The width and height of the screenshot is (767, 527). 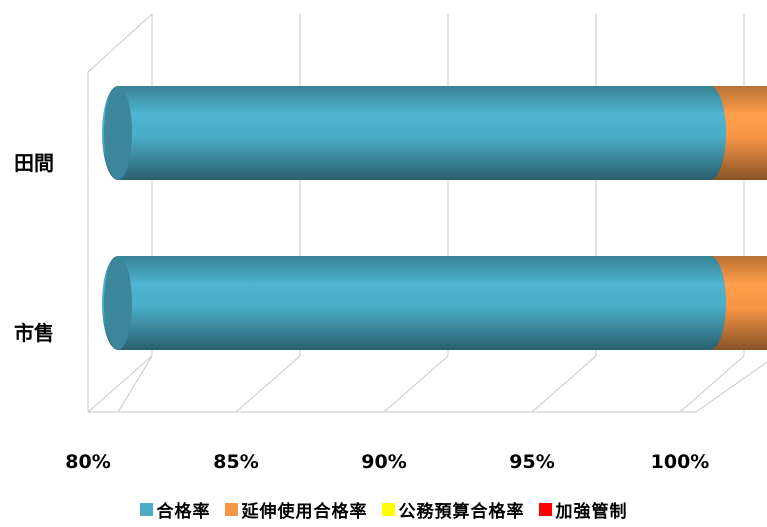 I want to click on legend-item: 合格率, so click(x=175, y=509).